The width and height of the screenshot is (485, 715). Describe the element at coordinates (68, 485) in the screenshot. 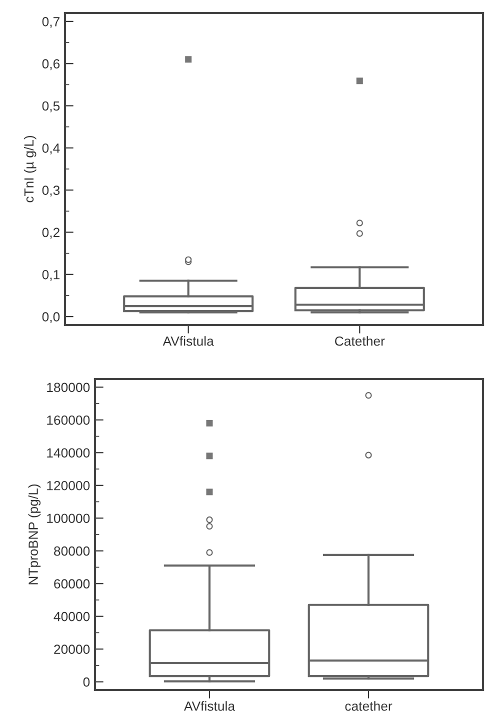

I see `y-tick-label: 120000` at that location.